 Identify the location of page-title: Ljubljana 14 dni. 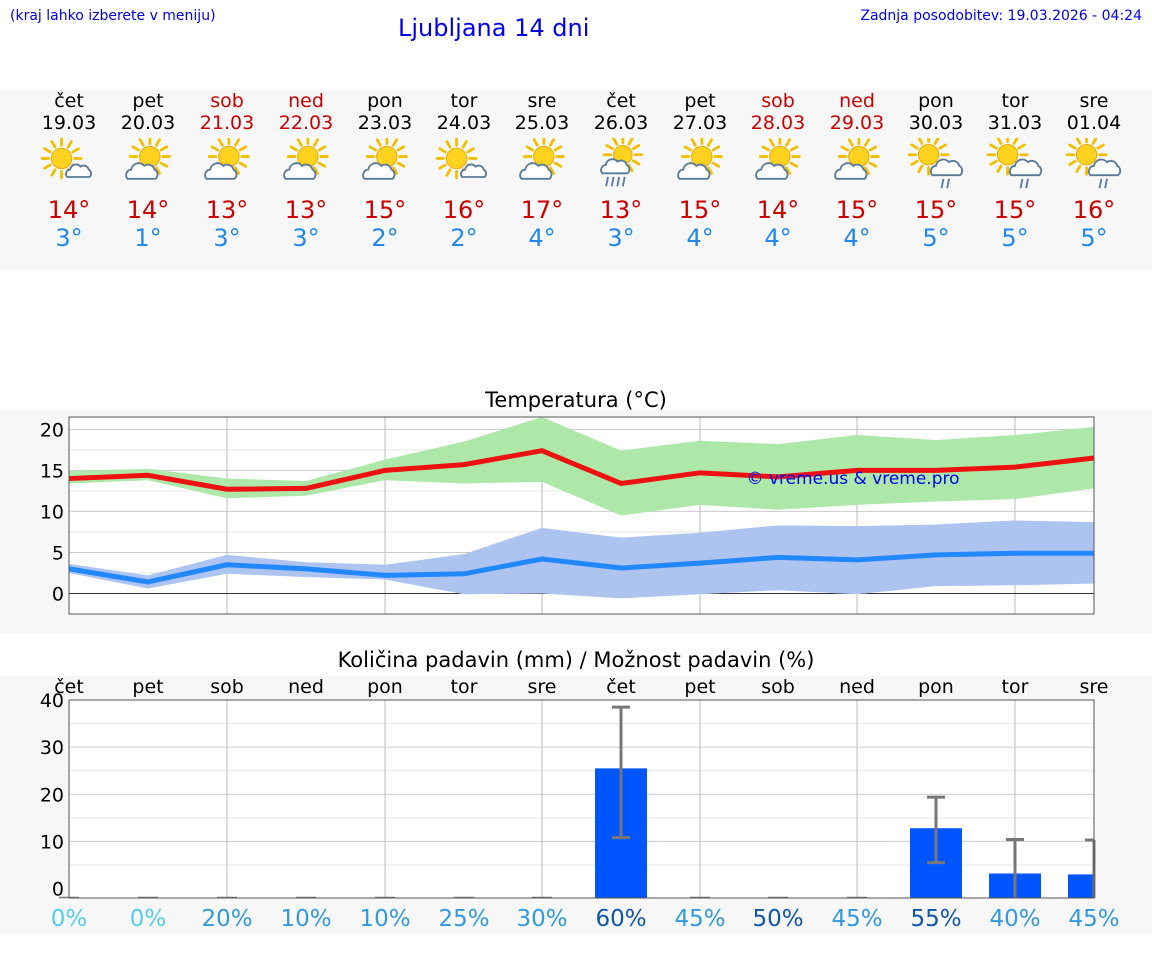
(494, 28).